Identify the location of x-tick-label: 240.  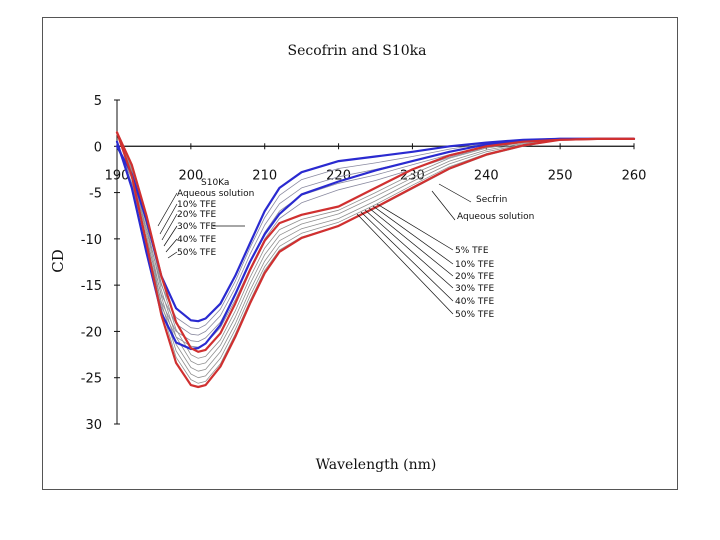
(486, 175).